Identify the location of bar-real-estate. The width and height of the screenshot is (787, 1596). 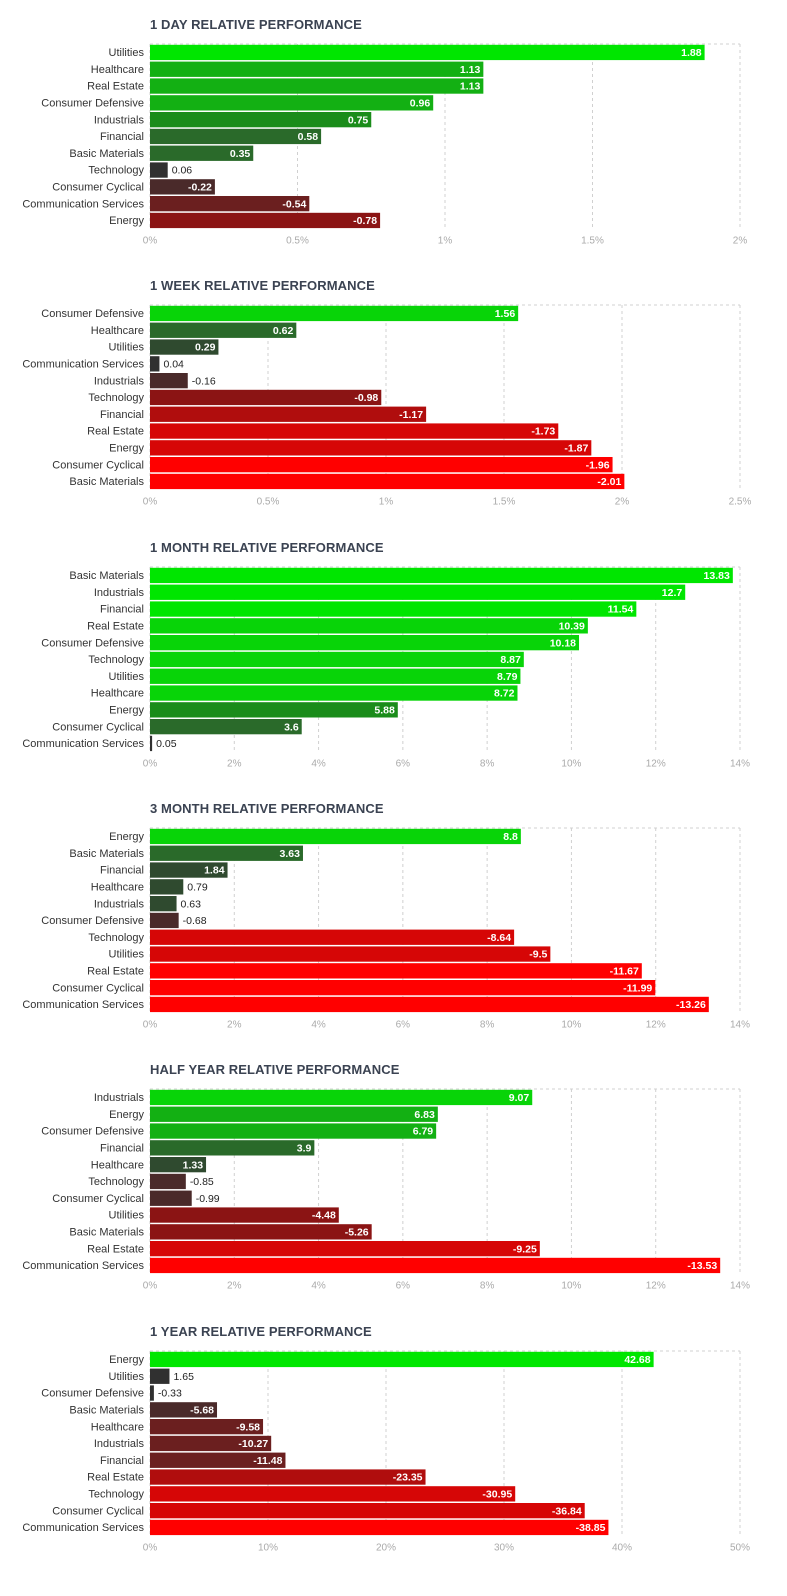
(369, 625).